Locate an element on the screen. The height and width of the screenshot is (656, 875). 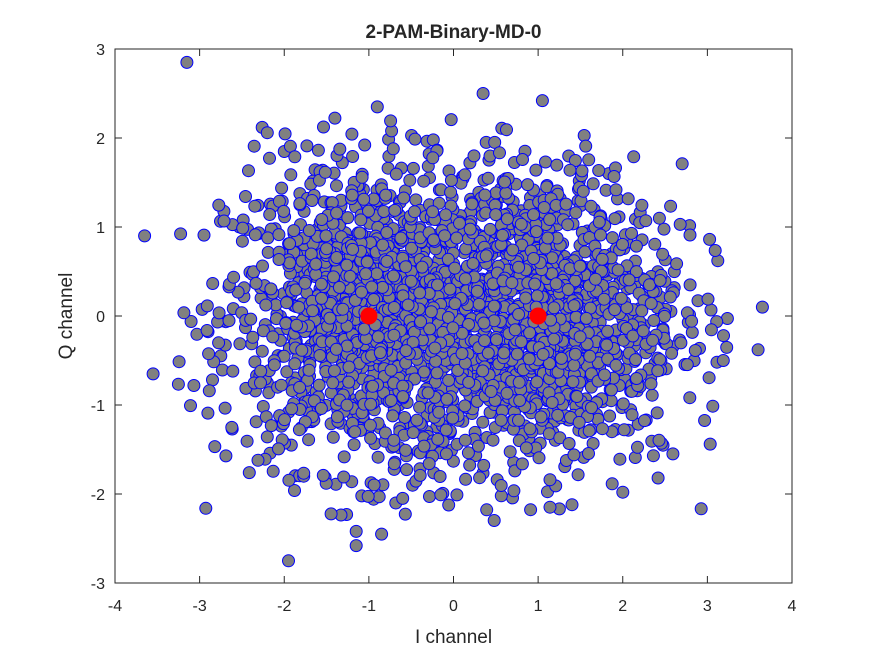
y-tick-label: -1 is located at coordinates (98, 406).